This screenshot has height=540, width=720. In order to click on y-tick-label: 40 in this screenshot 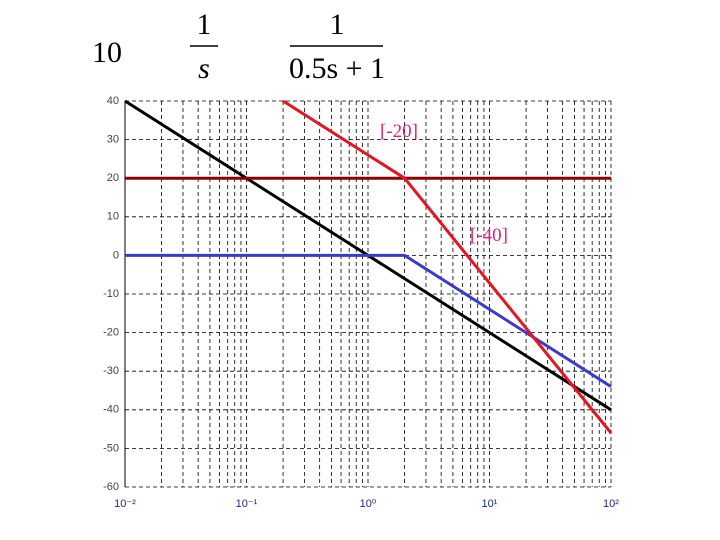, I will do `click(113, 101)`.